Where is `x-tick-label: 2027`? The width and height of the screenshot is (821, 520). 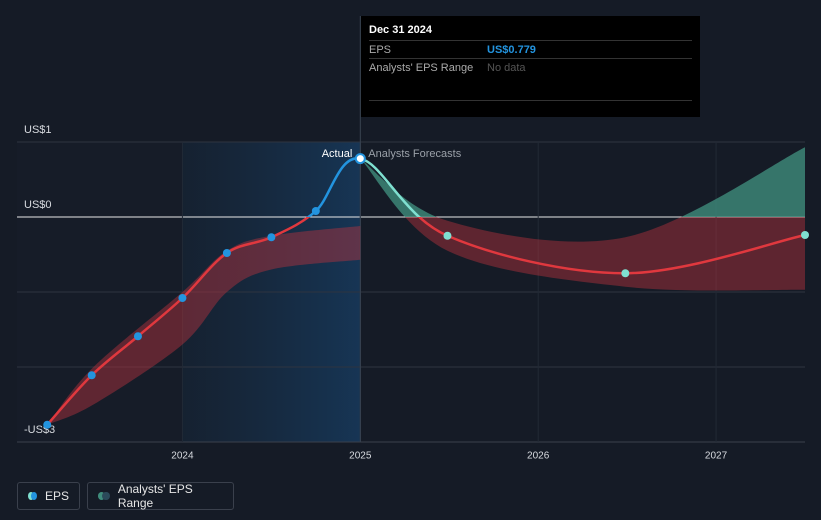
x-tick-label: 2027 is located at coordinates (716, 456).